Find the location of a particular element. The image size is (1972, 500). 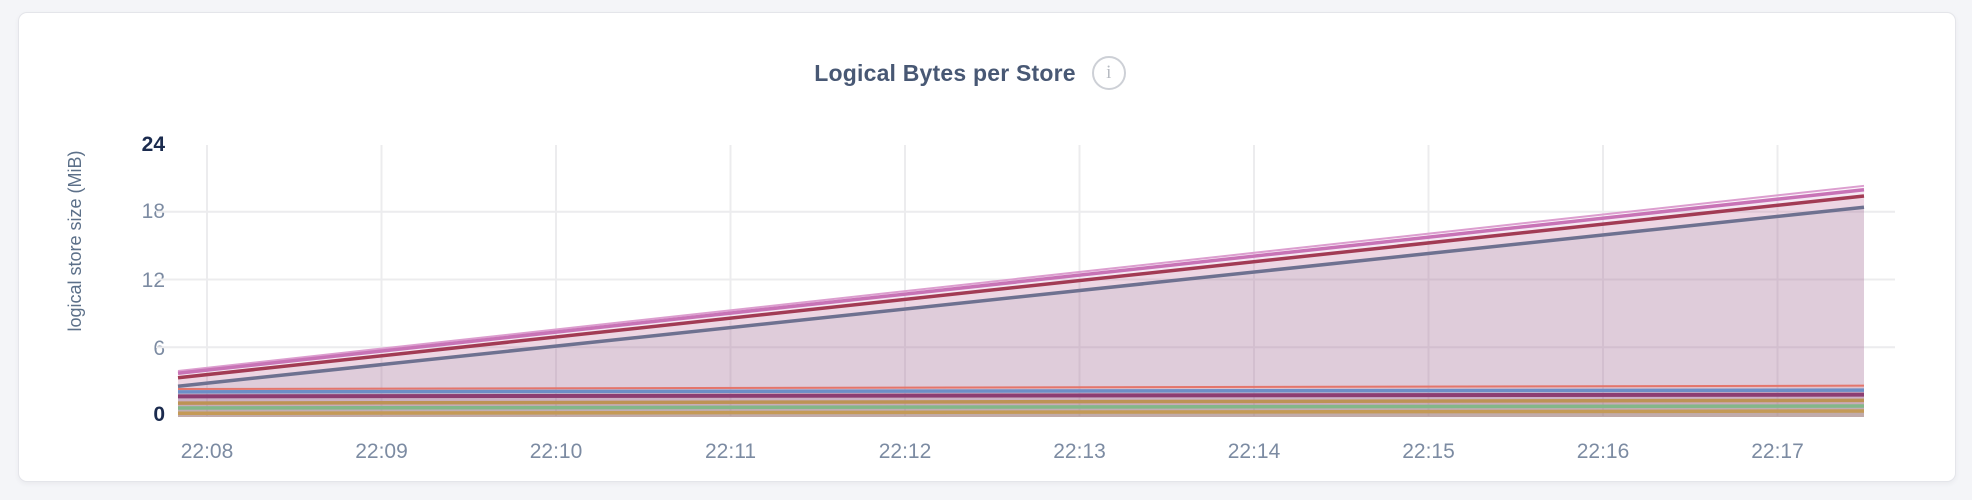

x-tick-2: 22:10 is located at coordinates (556, 451).